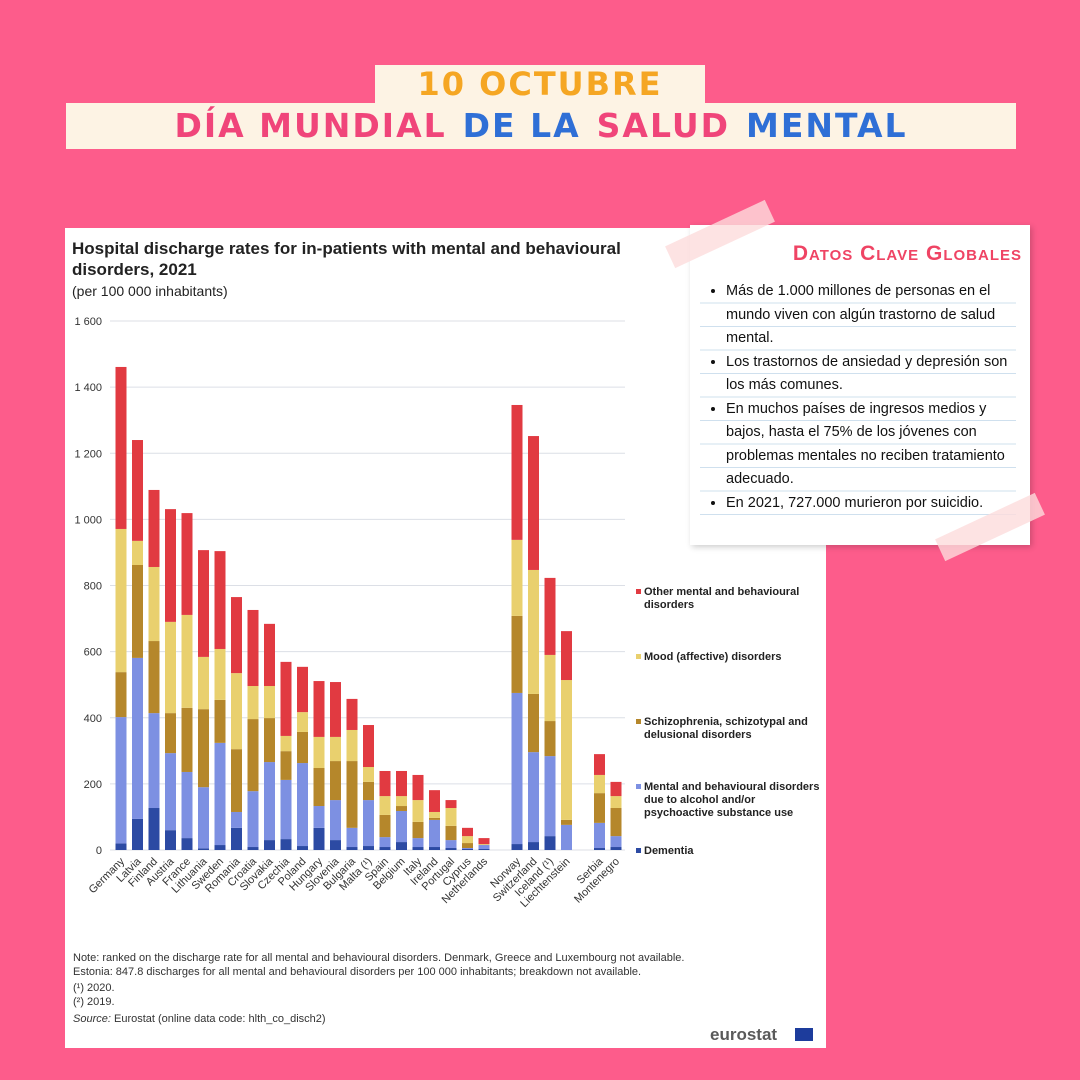 The width and height of the screenshot is (1080, 1080). I want to click on y-tick-label: 0, so click(99, 851).